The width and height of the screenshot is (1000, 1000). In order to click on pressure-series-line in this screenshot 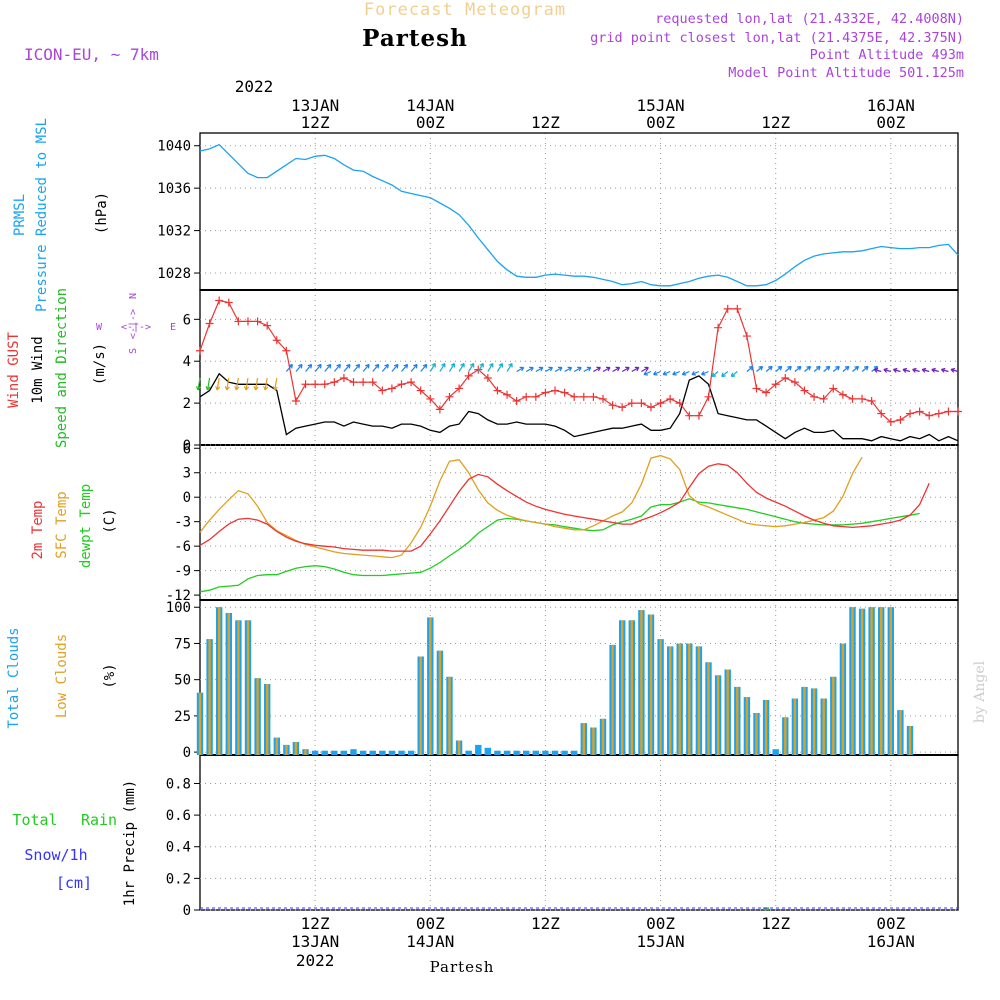, I will do `click(579, 215)`.